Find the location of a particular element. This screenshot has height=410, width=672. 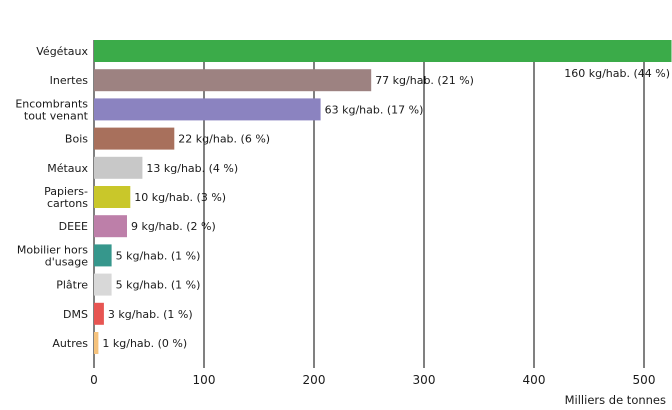

x-tick-label: 0 is located at coordinates (94, 380).